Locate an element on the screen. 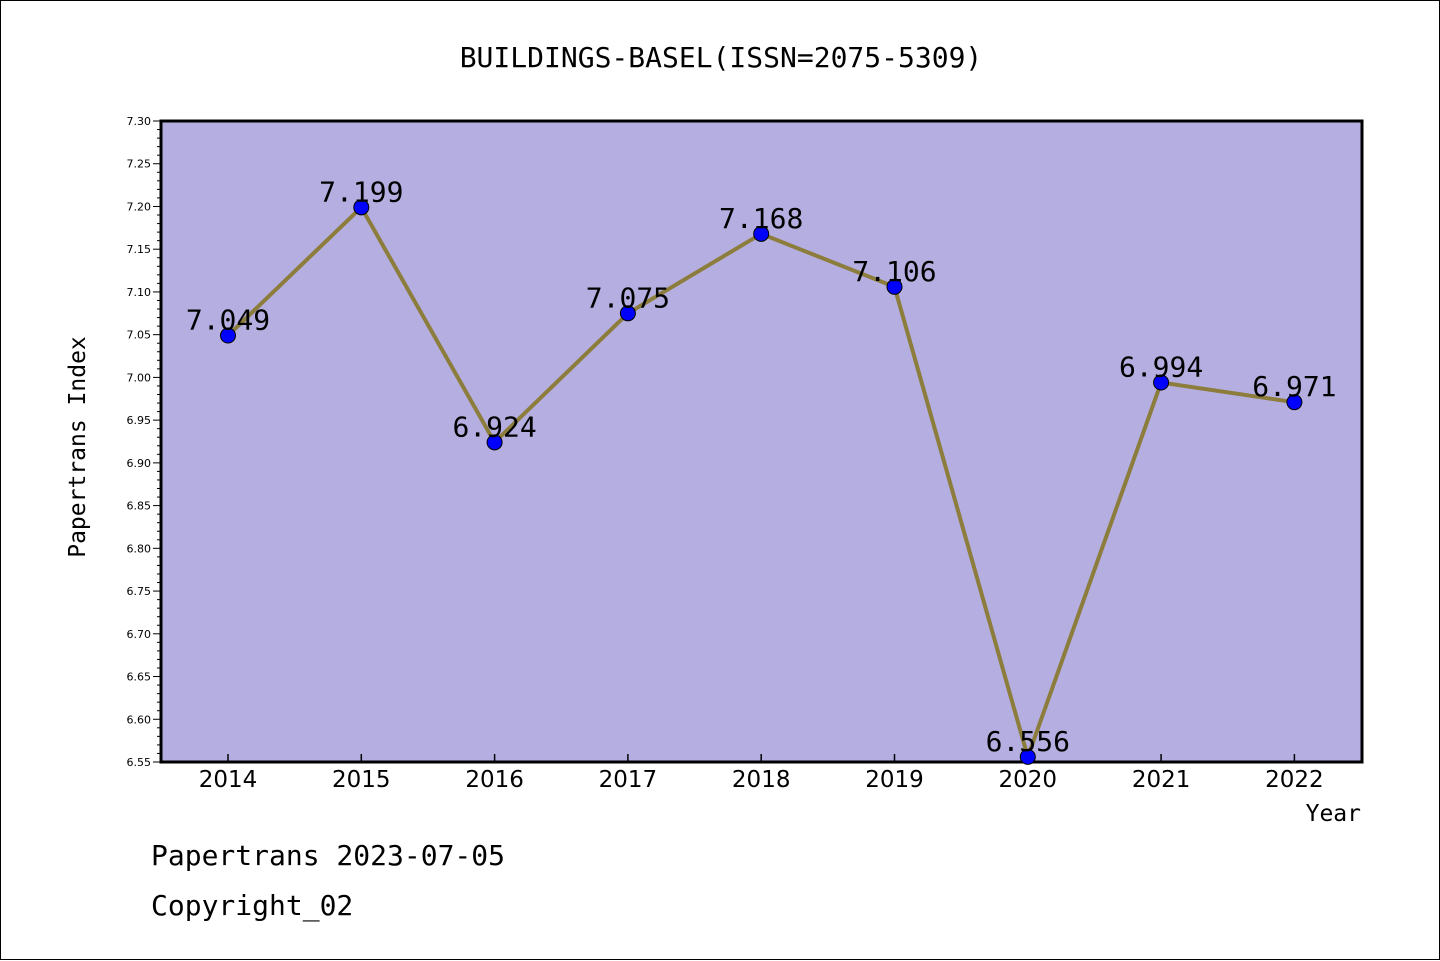  x-tick-label: 2020 is located at coordinates (1028, 780).